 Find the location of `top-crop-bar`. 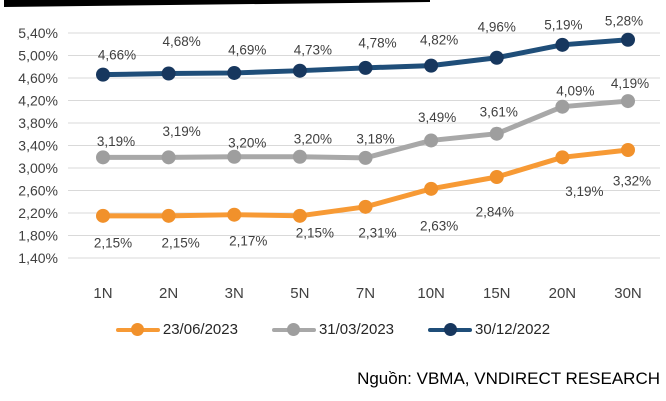

top-crop-bar is located at coordinates (217, 3).